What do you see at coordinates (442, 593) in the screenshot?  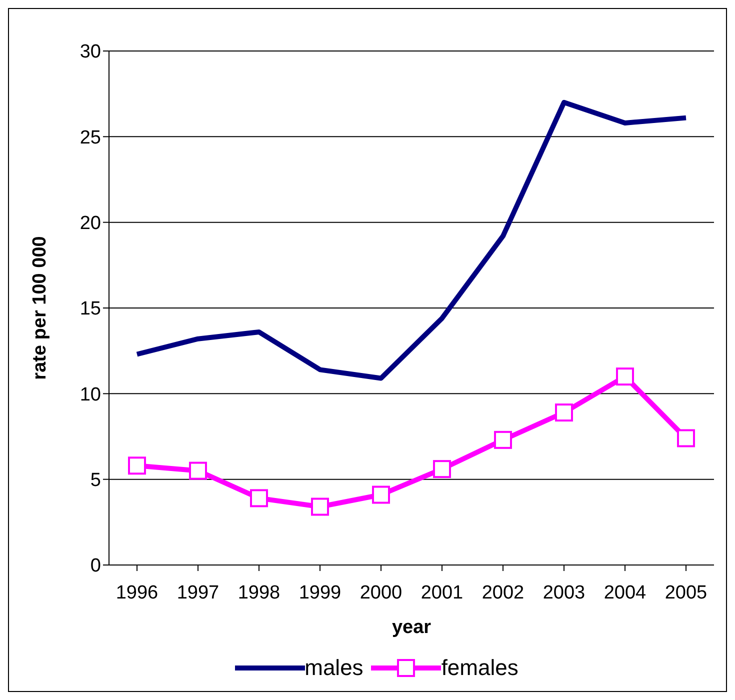 I see `x-tick-label: 2001` at bounding box center [442, 593].